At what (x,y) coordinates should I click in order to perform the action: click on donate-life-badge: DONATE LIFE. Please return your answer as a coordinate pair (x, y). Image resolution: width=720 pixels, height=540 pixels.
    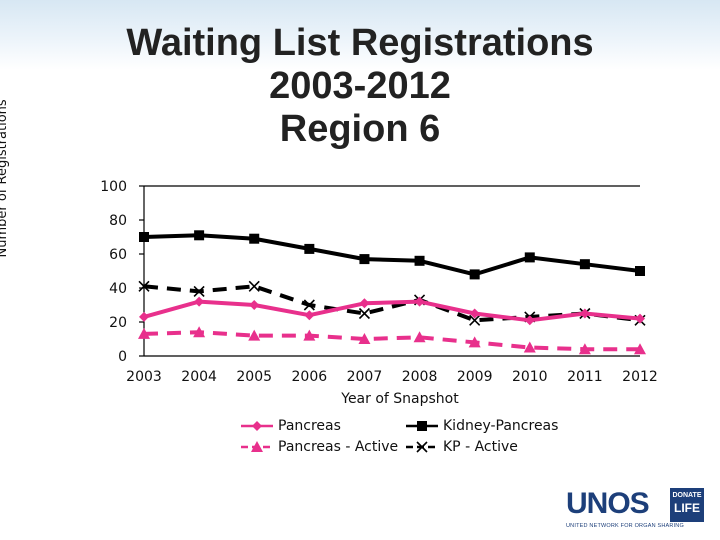
    Looking at the image, I should click on (687, 505).